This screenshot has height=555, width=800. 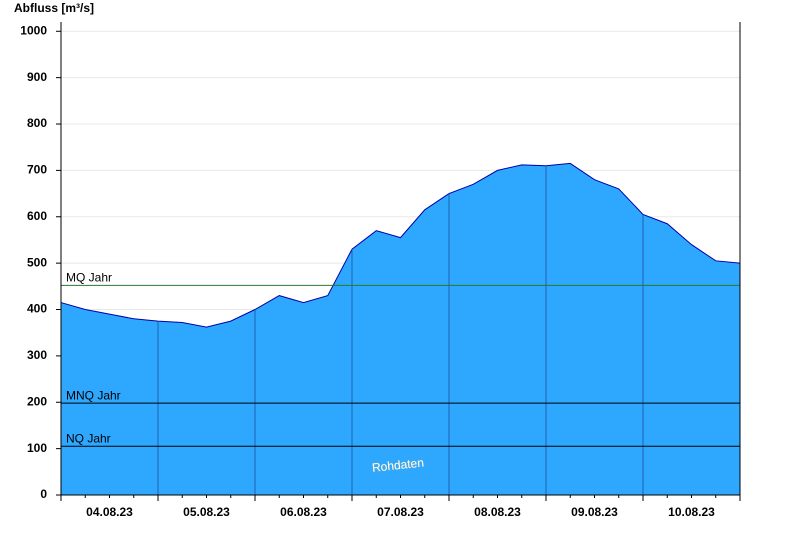 What do you see at coordinates (109, 512) in the screenshot?
I see `x-tick-label: 04.08.23` at bounding box center [109, 512].